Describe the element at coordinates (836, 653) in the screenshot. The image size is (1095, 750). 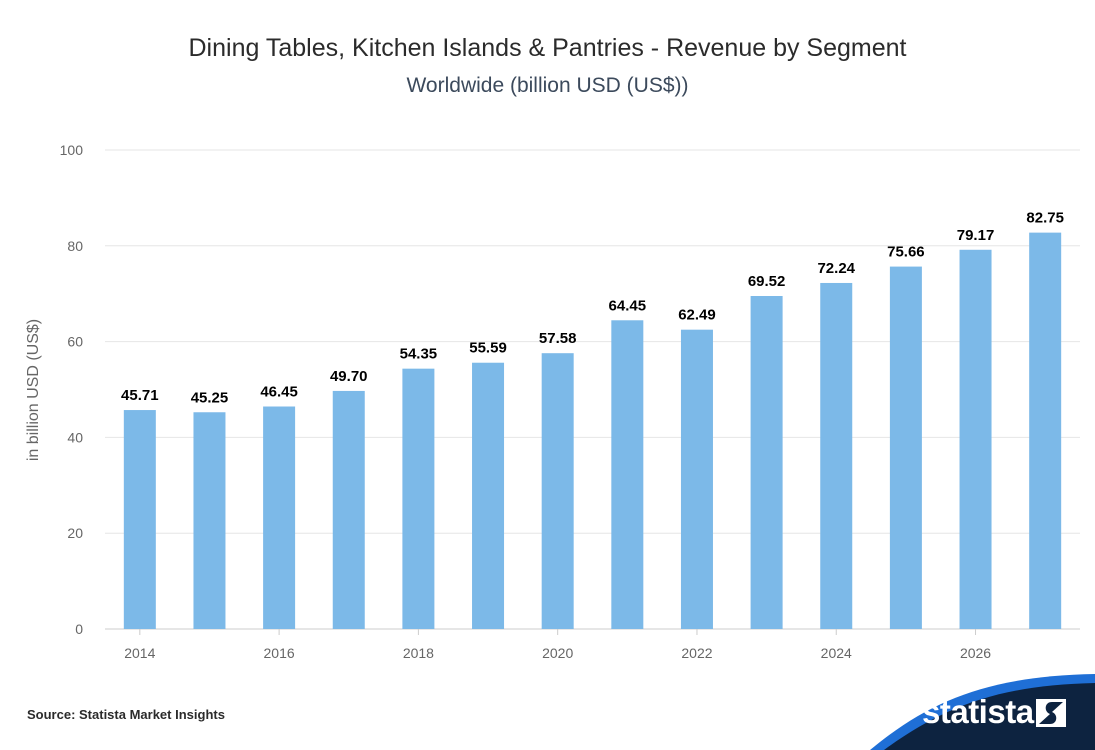
I see `x-tick-label: 2024` at that location.